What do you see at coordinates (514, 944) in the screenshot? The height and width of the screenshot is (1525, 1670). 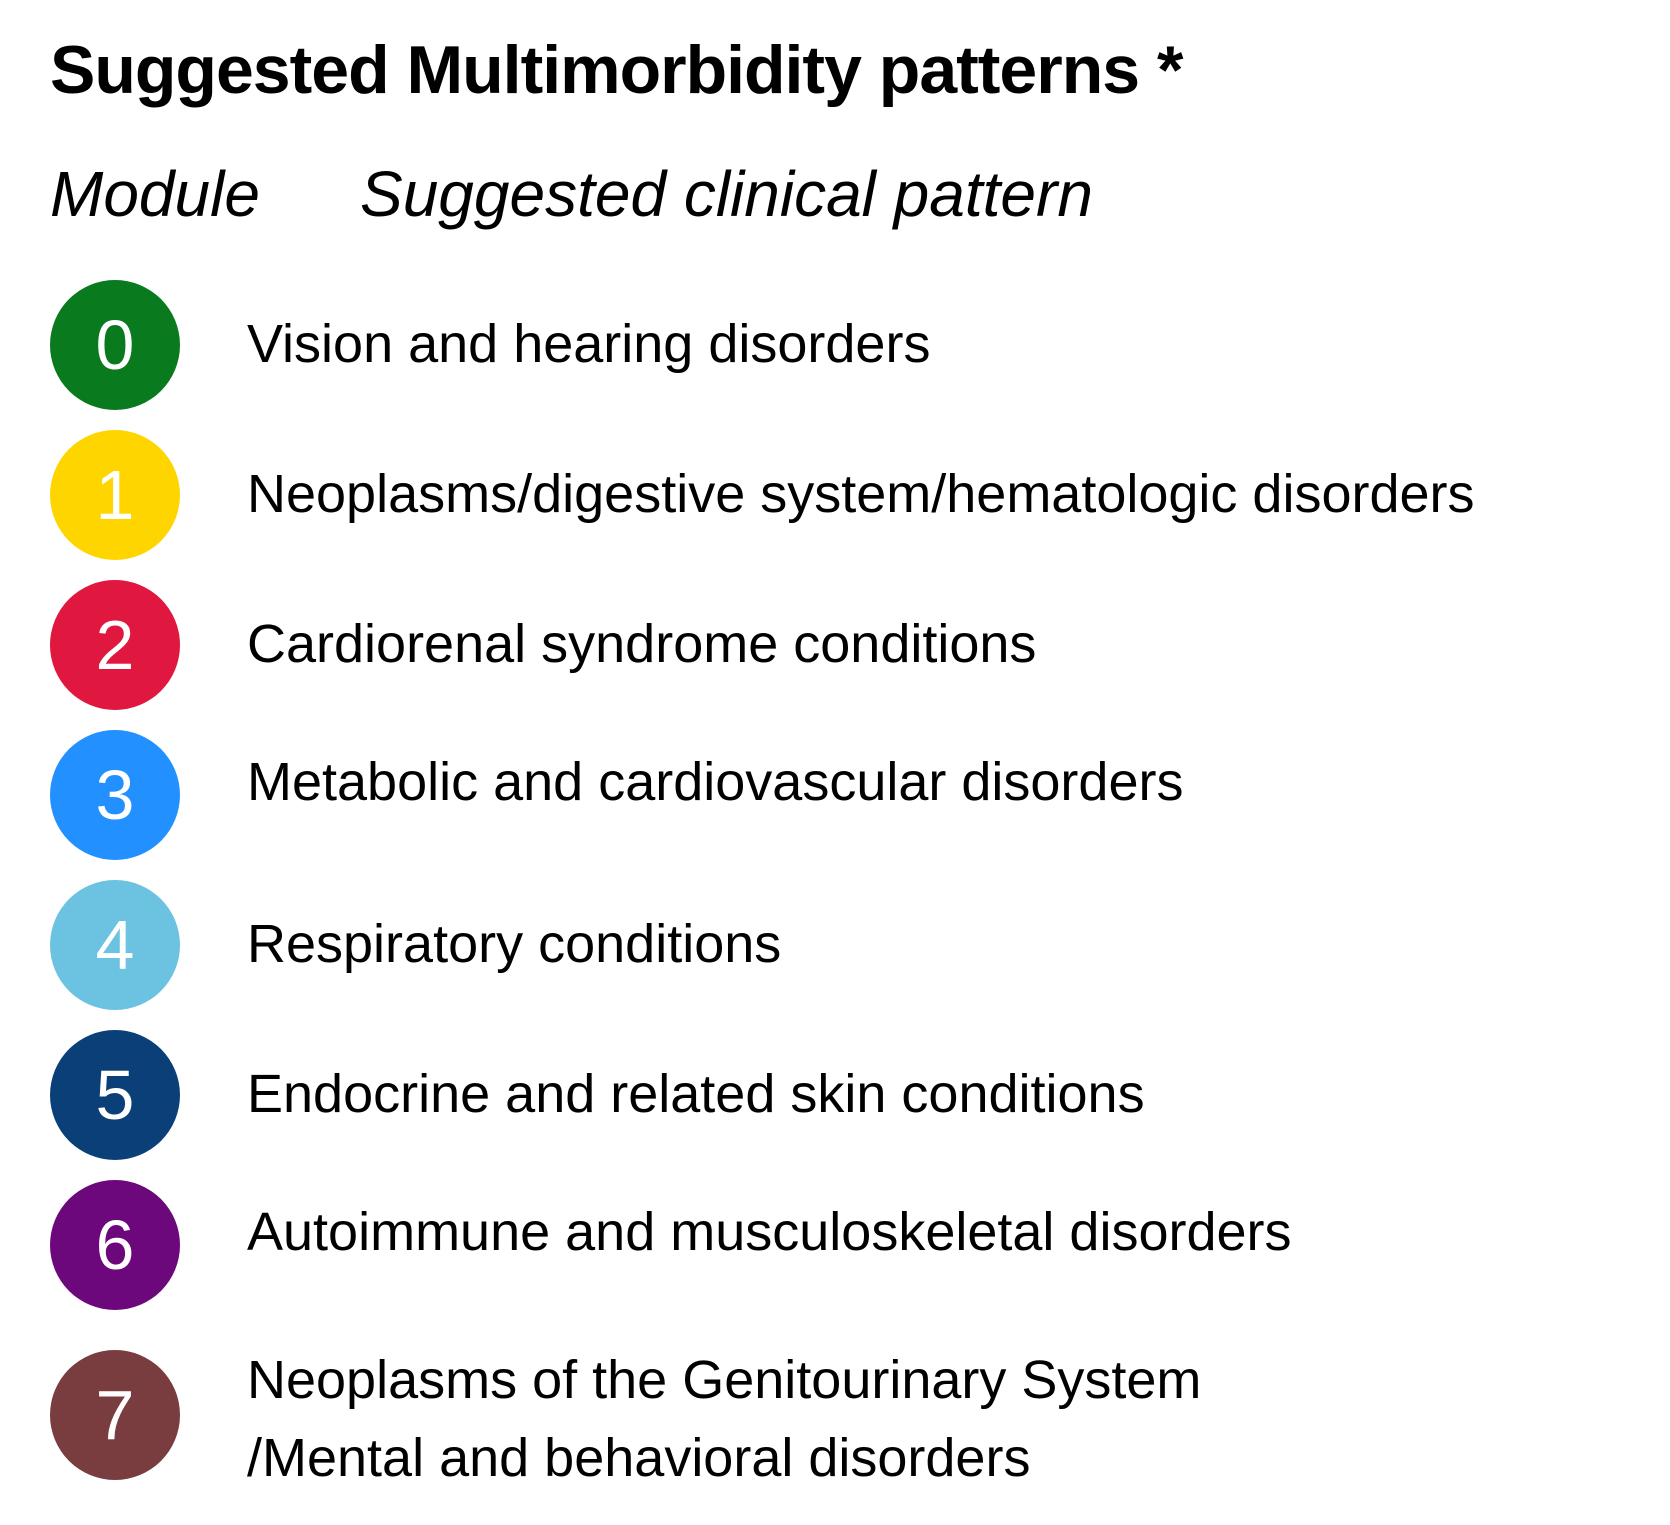 I see `module-pattern-label: Respiratory conditions` at bounding box center [514, 944].